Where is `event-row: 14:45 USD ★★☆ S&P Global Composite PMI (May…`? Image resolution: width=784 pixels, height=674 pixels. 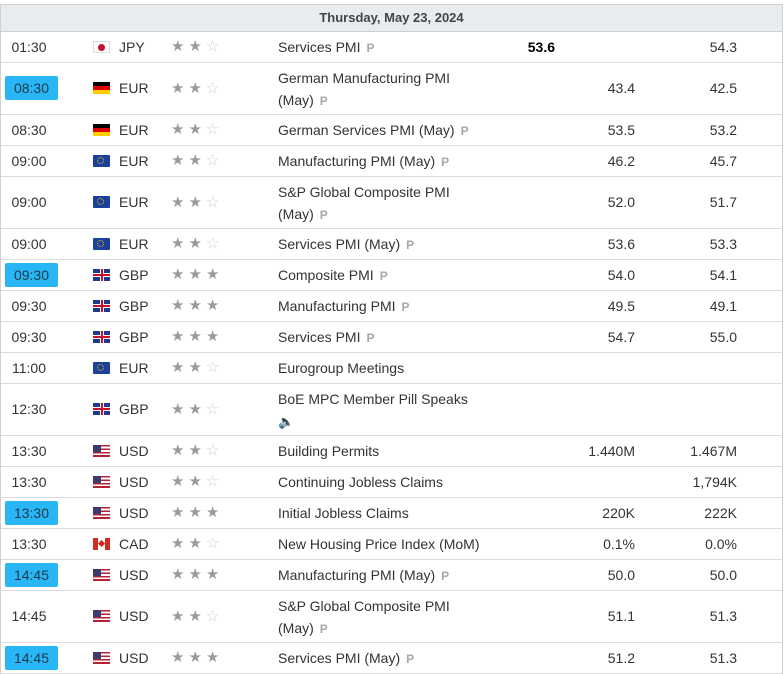
event-row: 14:45 USD ★★☆ S&P Global Composite PMI (May… is located at coordinates (391, 617).